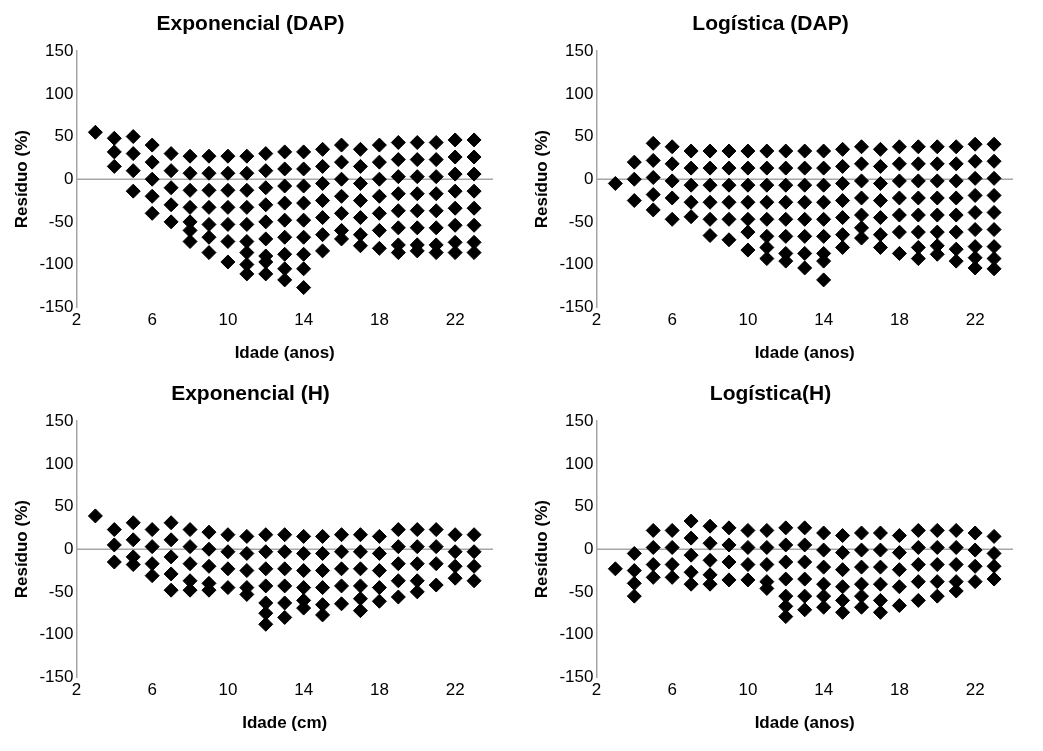 The height and width of the screenshot is (751, 1043). I want to click on chart-title: Logística (DAP), so click(770, 23).